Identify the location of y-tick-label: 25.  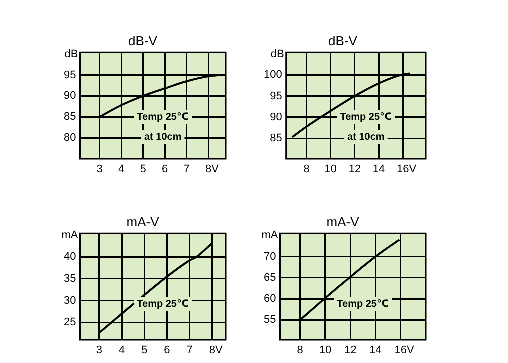
(70, 322).